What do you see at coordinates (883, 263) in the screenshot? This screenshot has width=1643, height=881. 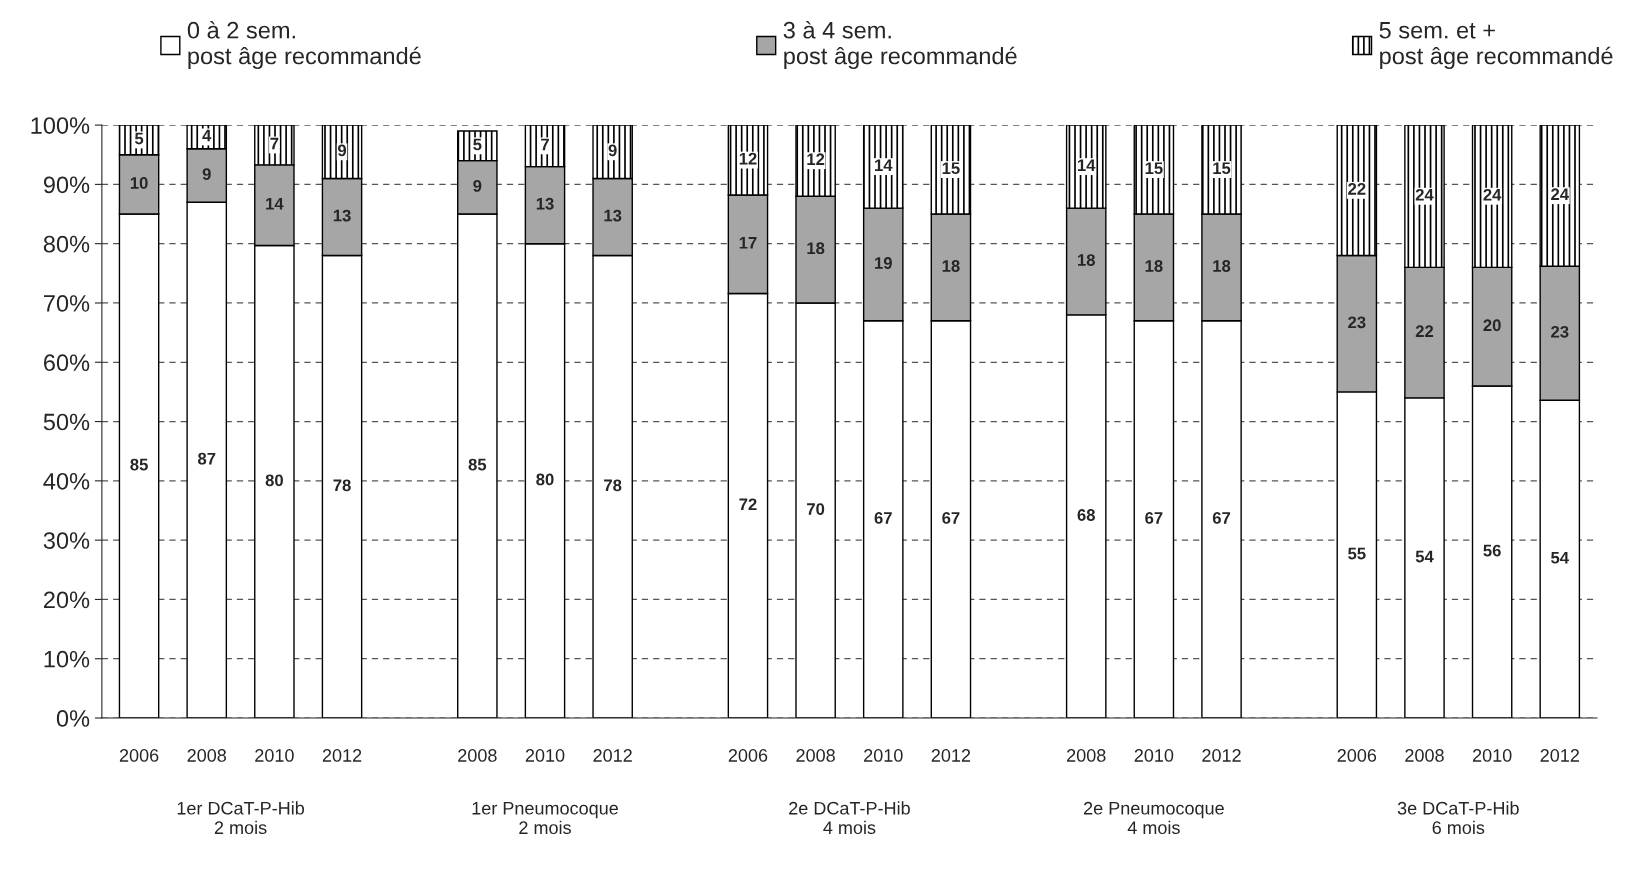 I see `data-label: 19` at bounding box center [883, 263].